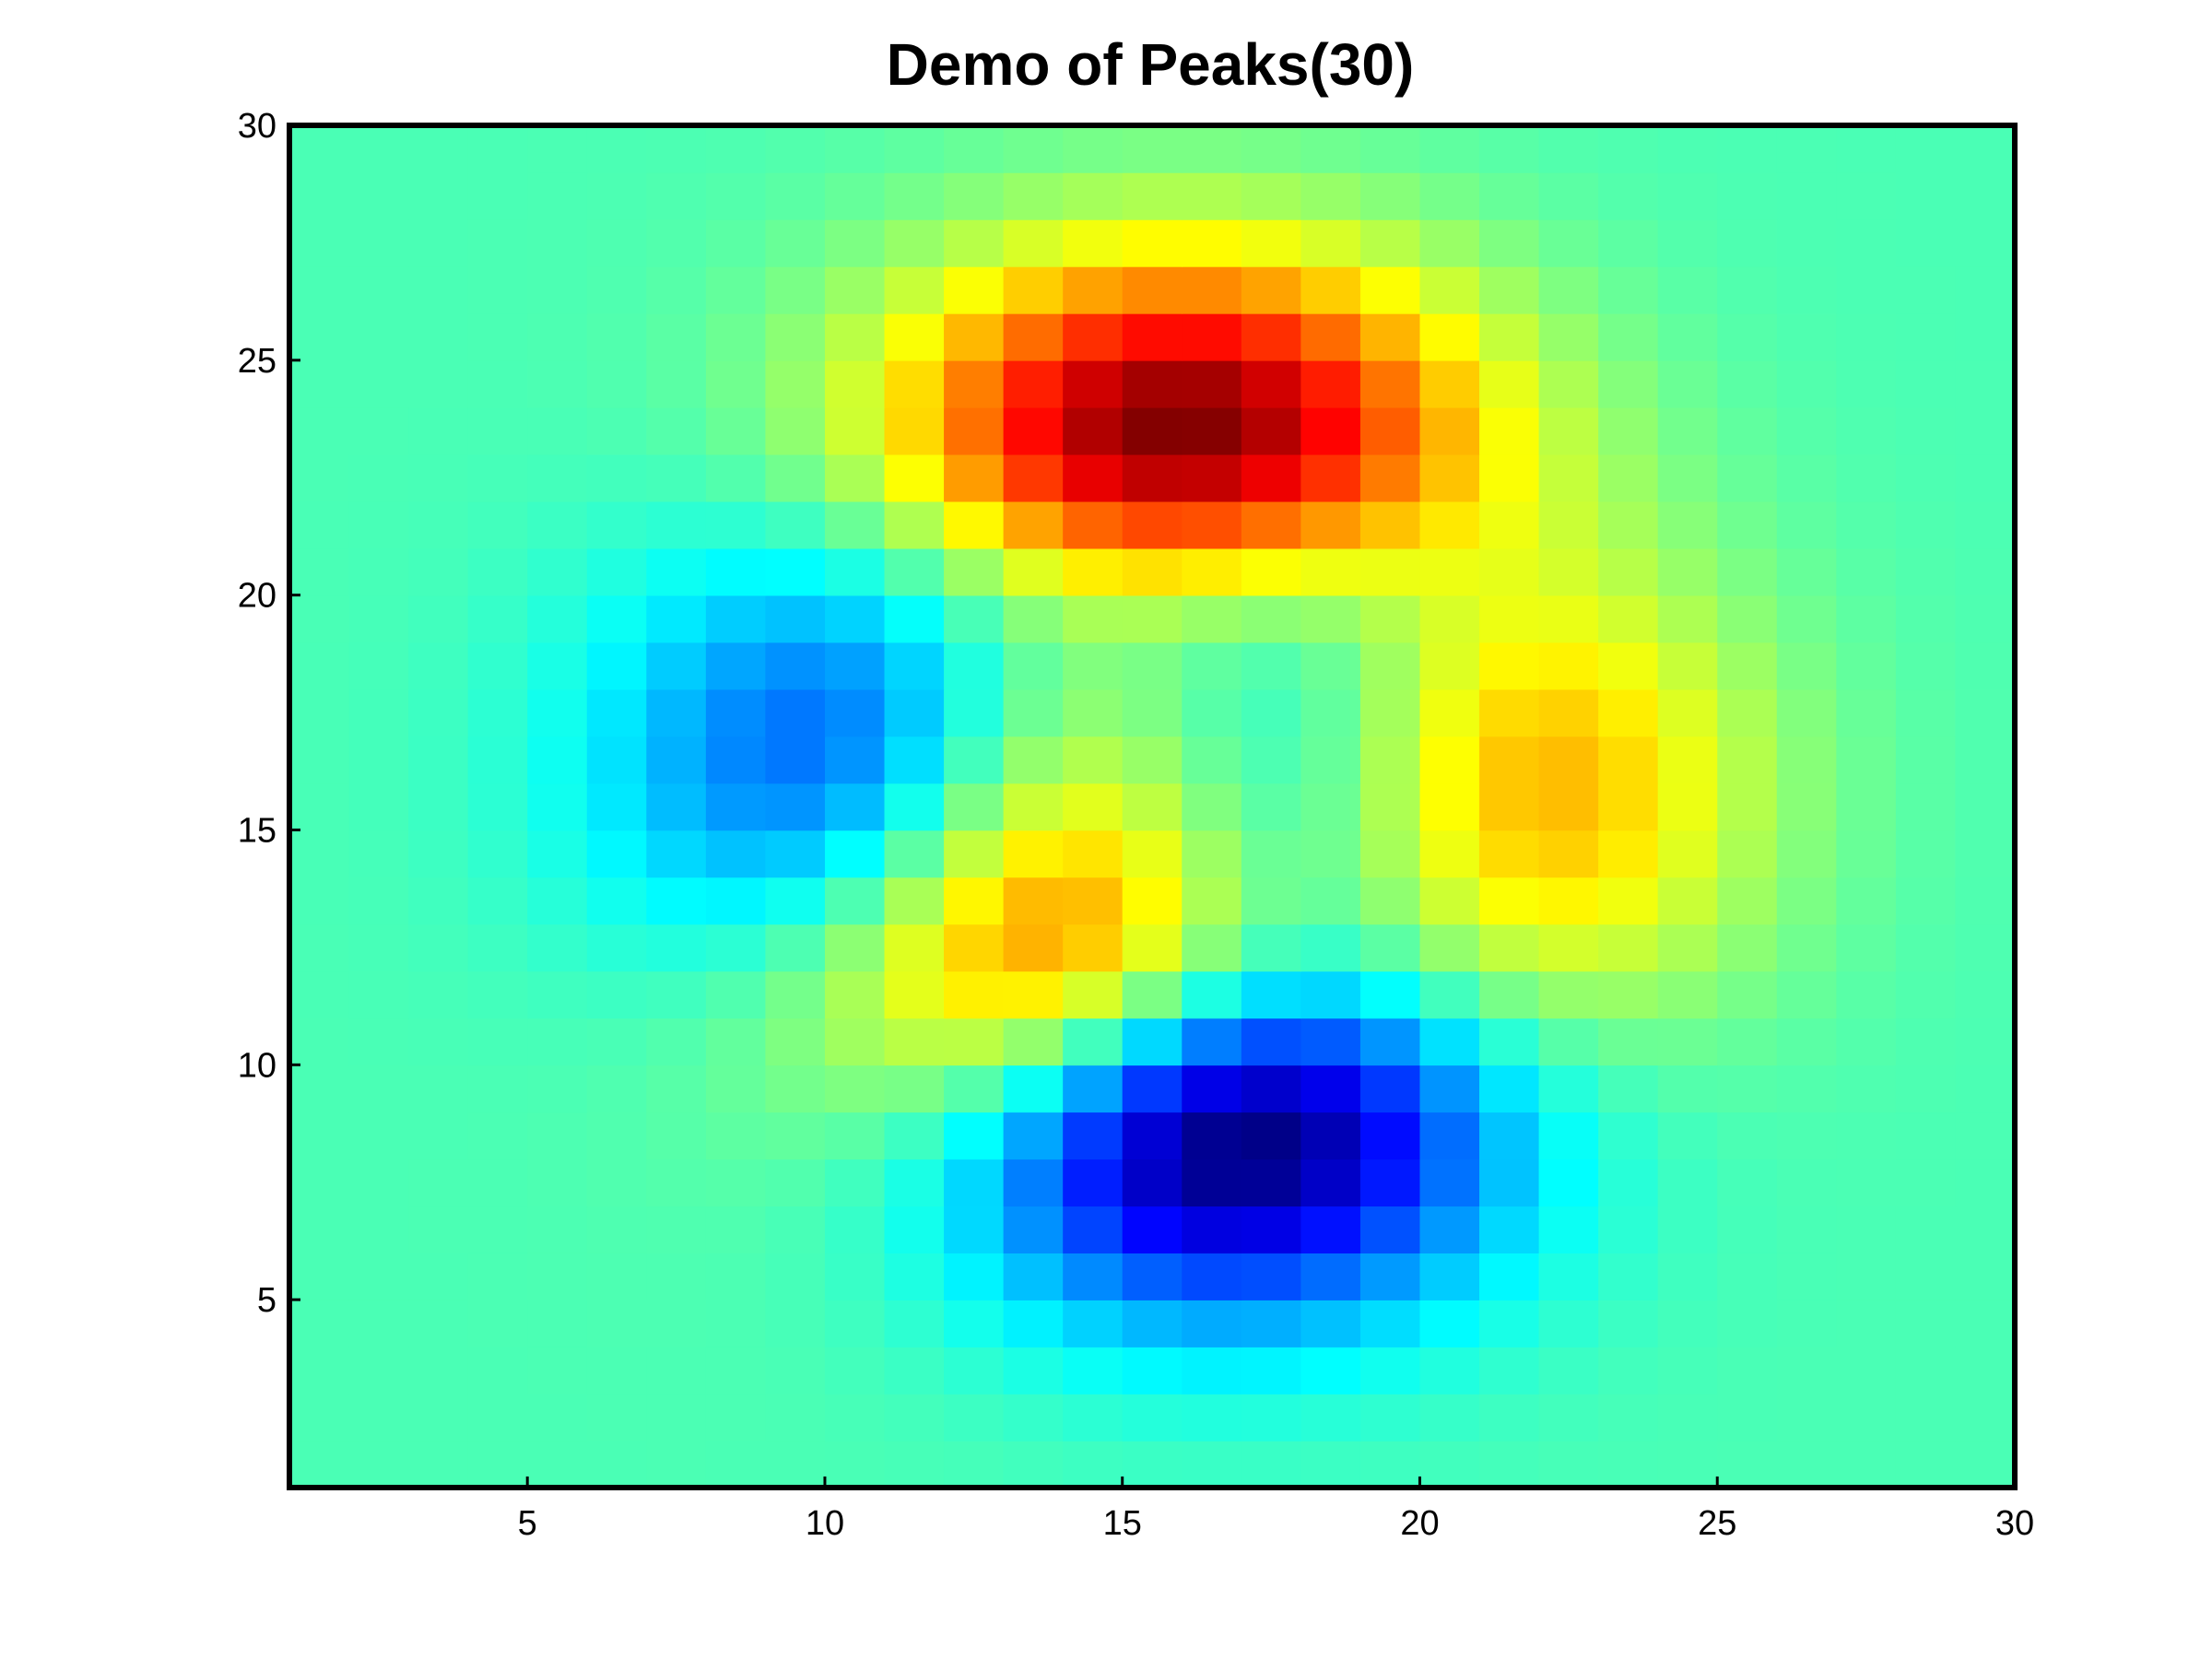 The image size is (2212, 1659). Describe the element at coordinates (1717, 1523) in the screenshot. I see `x-tick-label: 25` at that location.